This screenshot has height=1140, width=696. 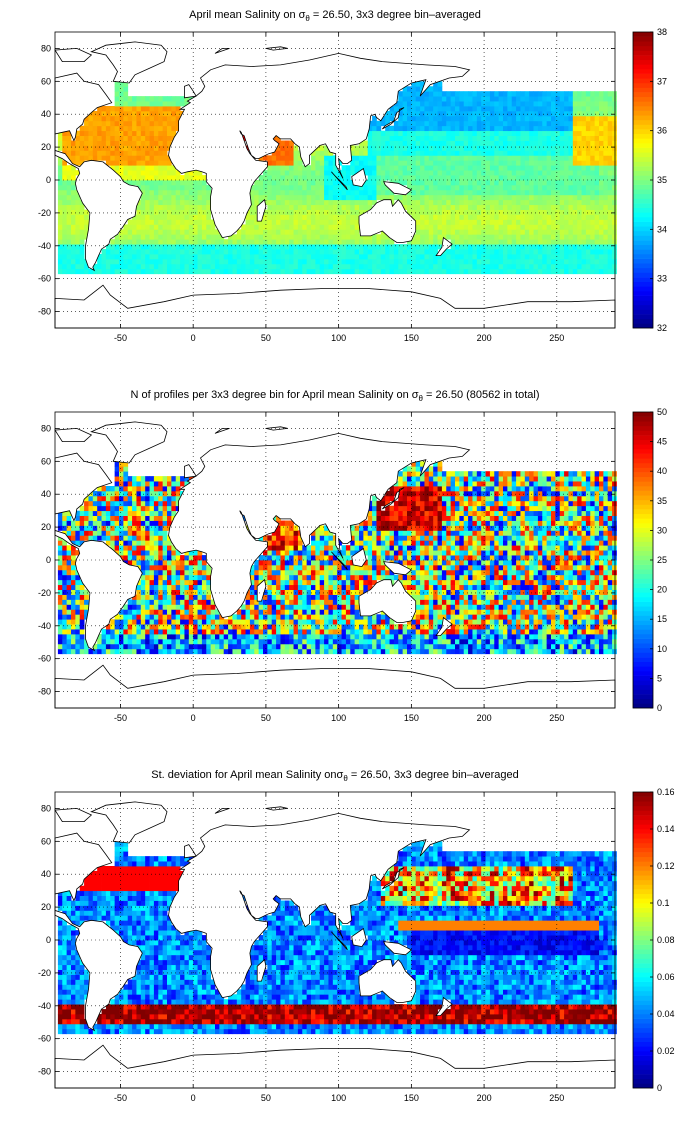 I want to click on colorbar-tick-label: 32, so click(x=662, y=328).